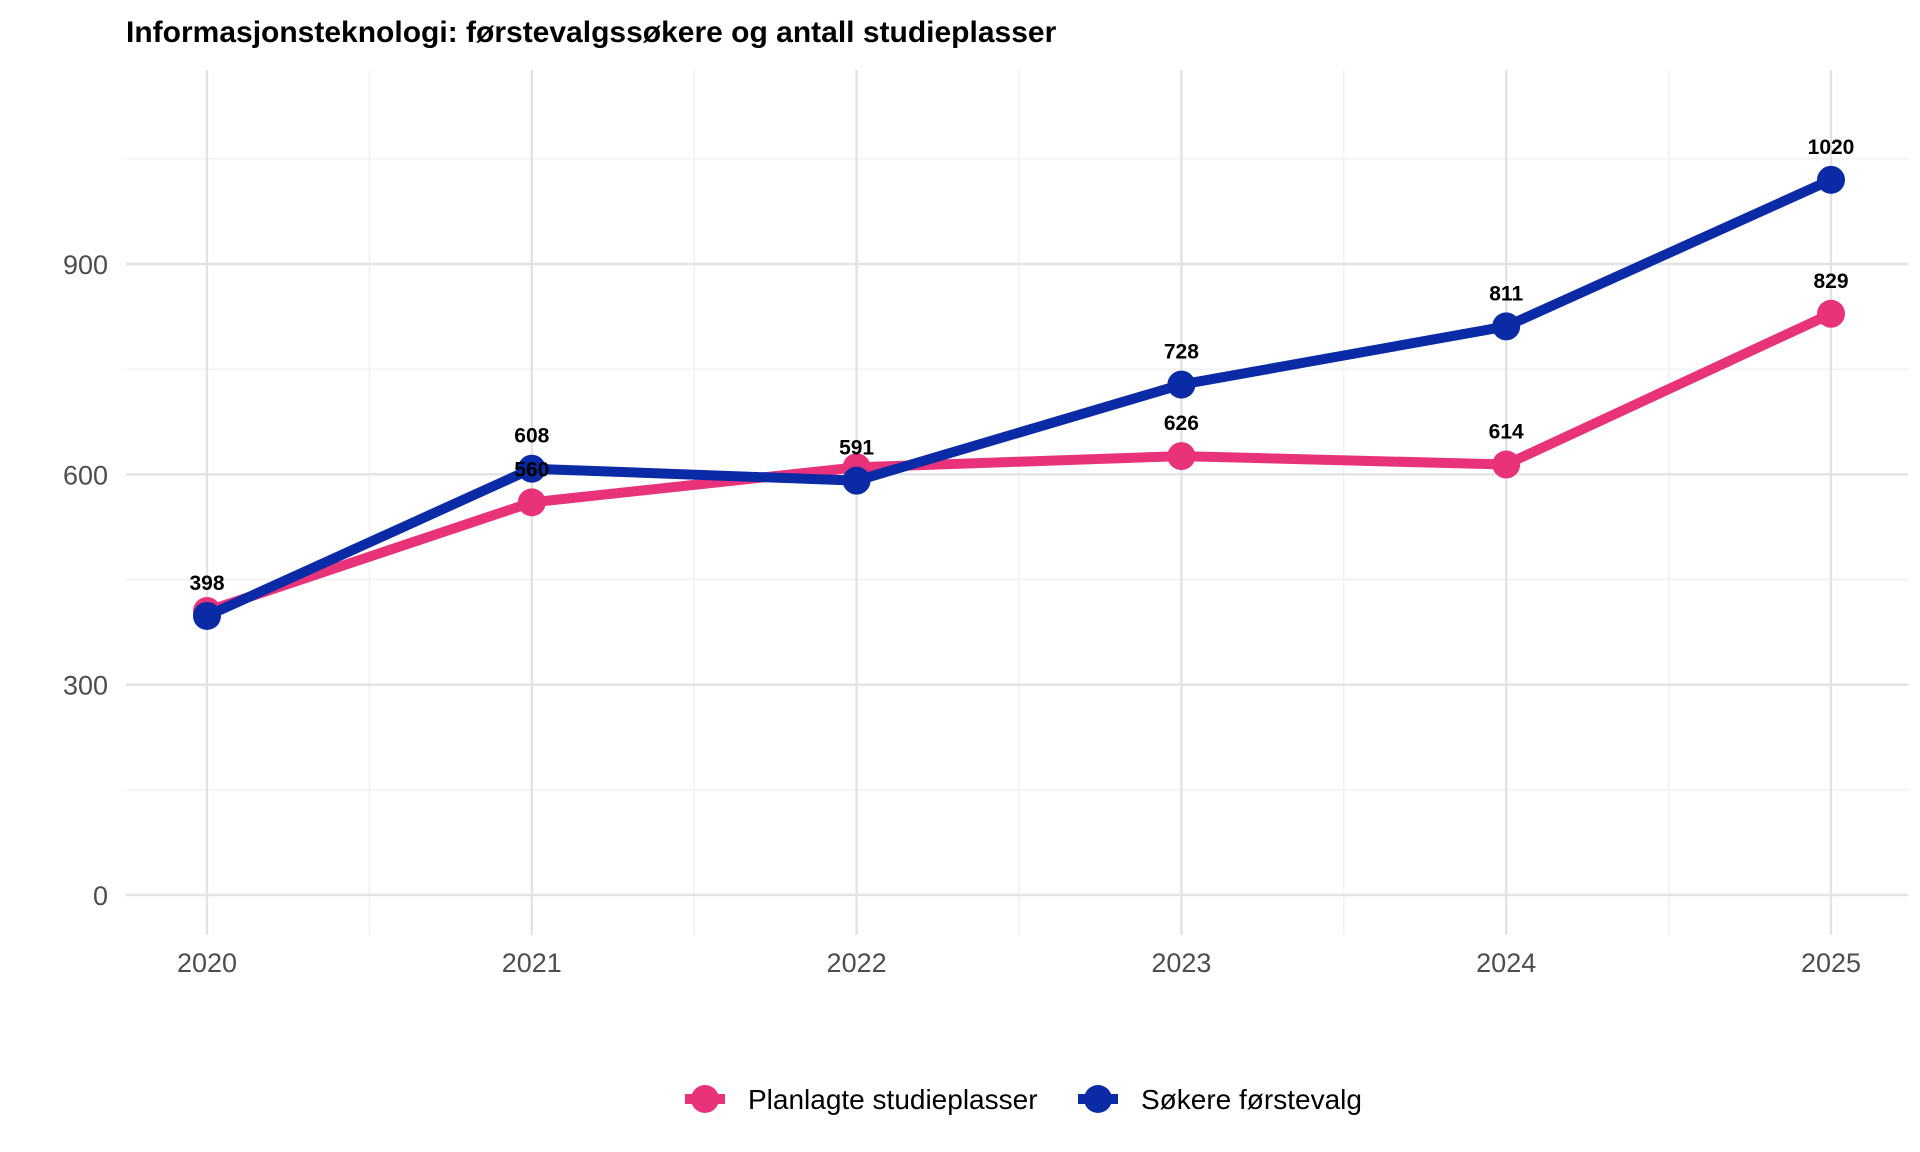 The width and height of the screenshot is (1920, 1152). I want to click on data-label: 398, so click(206, 583).